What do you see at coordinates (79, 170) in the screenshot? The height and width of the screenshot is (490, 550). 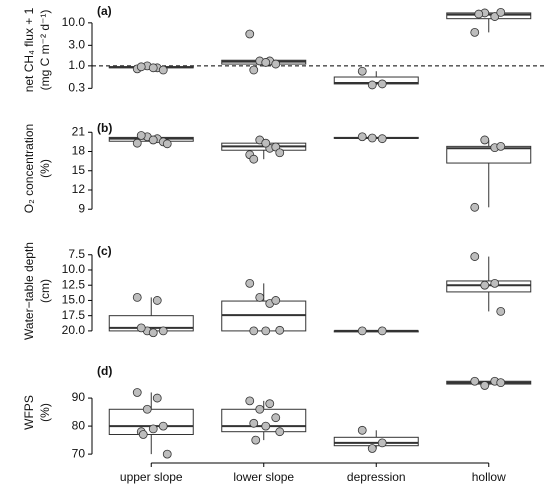 I see `y-tick-label: 15` at bounding box center [79, 170].